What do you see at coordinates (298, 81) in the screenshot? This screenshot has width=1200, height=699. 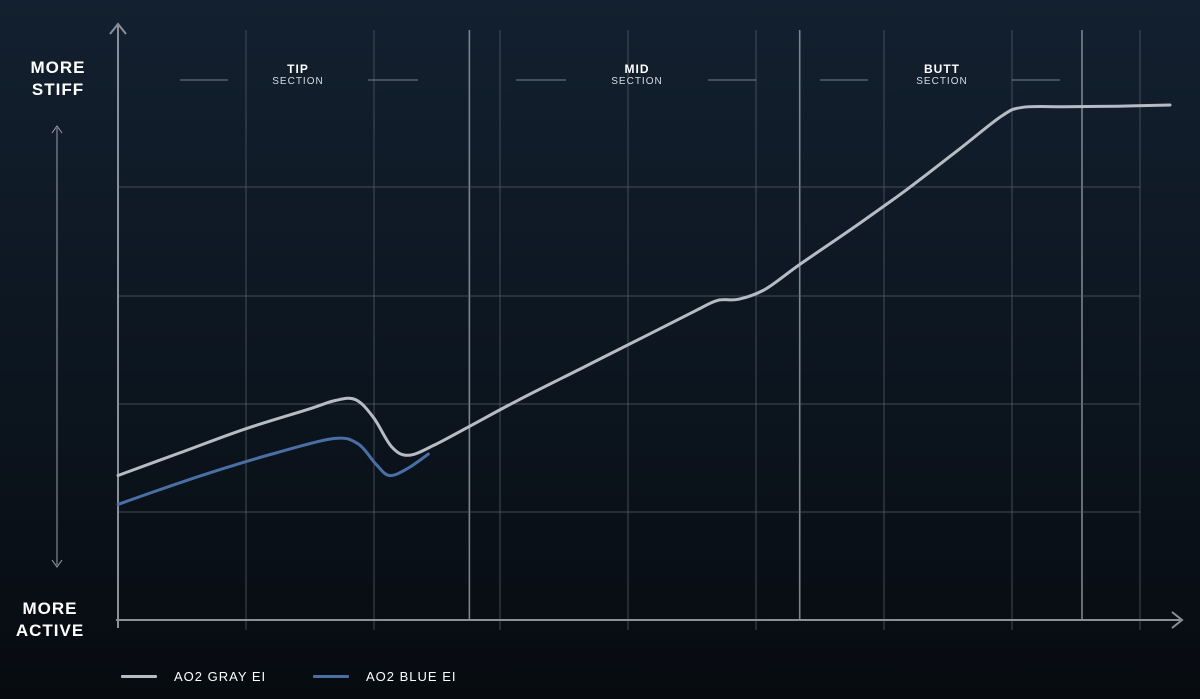 I see `section-sub-tip: SECTION` at bounding box center [298, 81].